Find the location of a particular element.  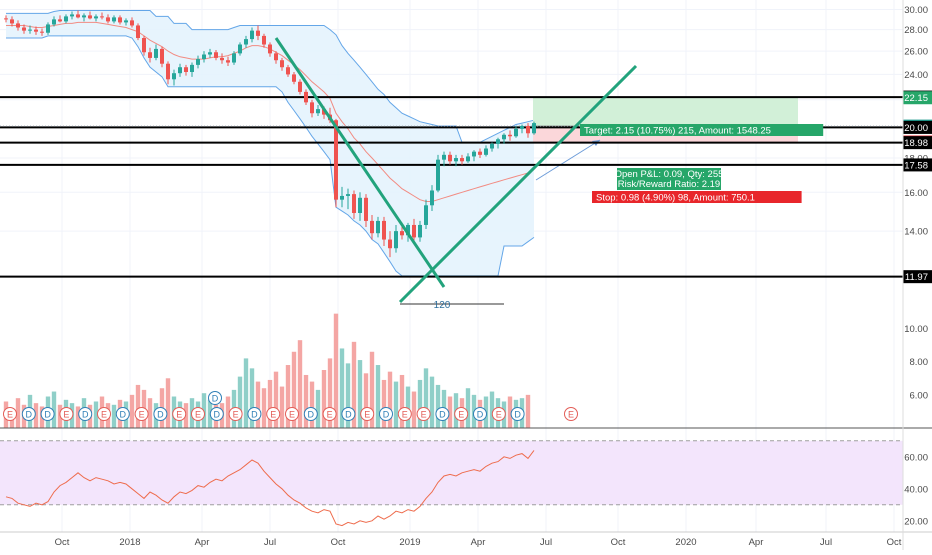

price-label-box is located at coordinates (917, 98).